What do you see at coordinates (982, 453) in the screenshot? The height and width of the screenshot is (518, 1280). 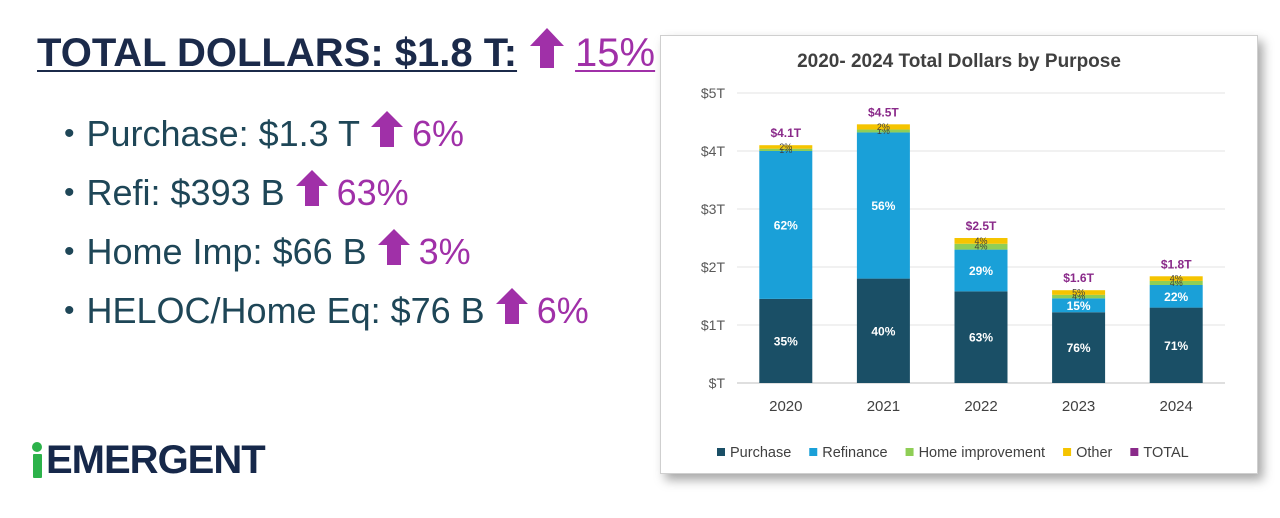 I see `legend-label-home_improvement: Home improvement` at bounding box center [982, 453].